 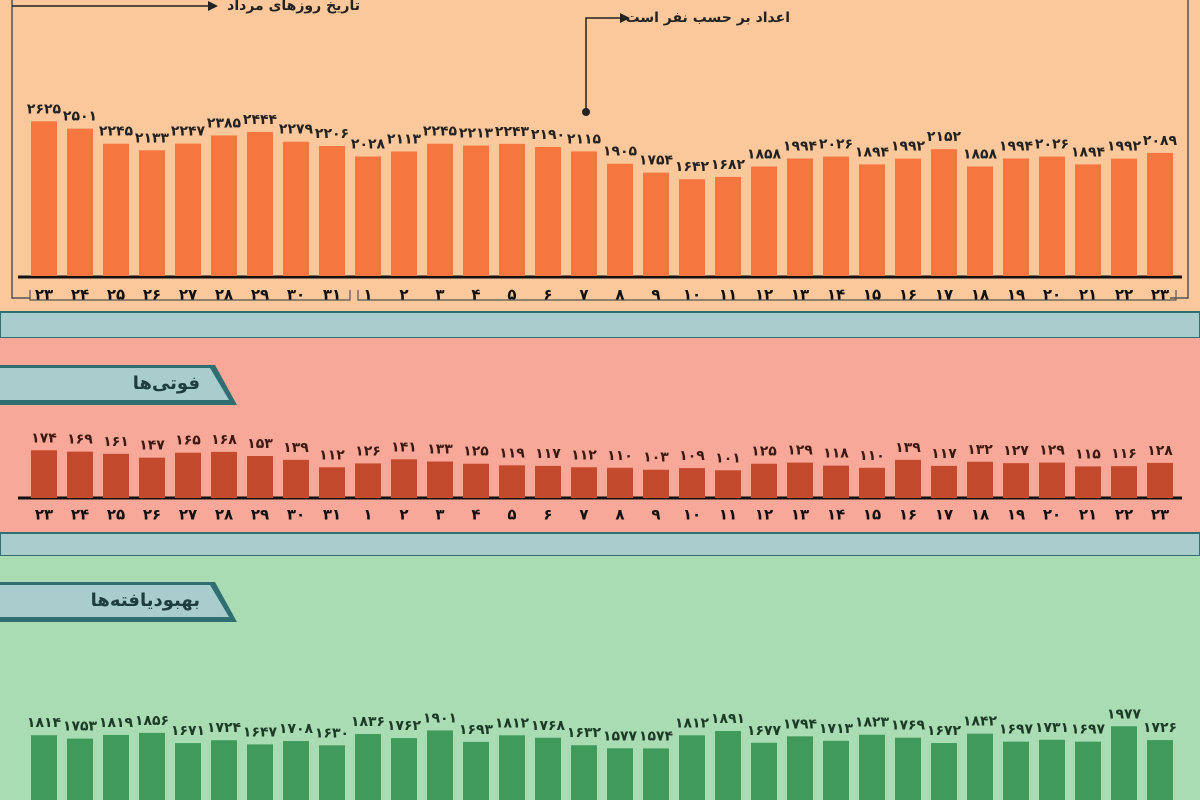 What do you see at coordinates (692, 456) in the screenshot?
I see `value-label: ۱۰۹` at bounding box center [692, 456].